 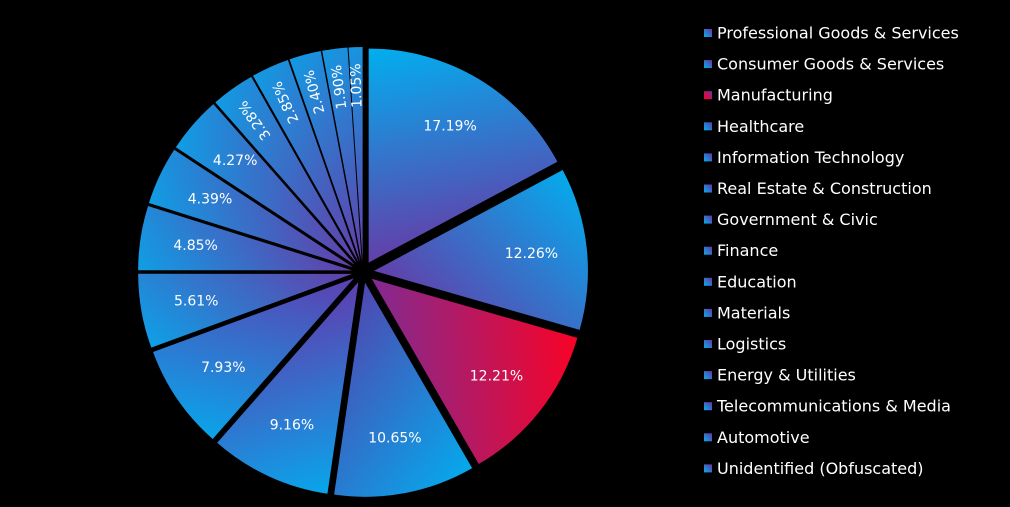 What do you see at coordinates (833, 406) in the screenshot?
I see `legend-label: Telecommunications & Media` at bounding box center [833, 406].